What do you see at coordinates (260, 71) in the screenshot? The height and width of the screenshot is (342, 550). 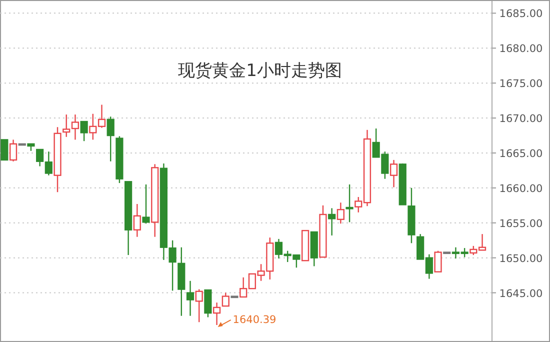 I see `text: 现货黄金1小时走势图` at bounding box center [260, 71].